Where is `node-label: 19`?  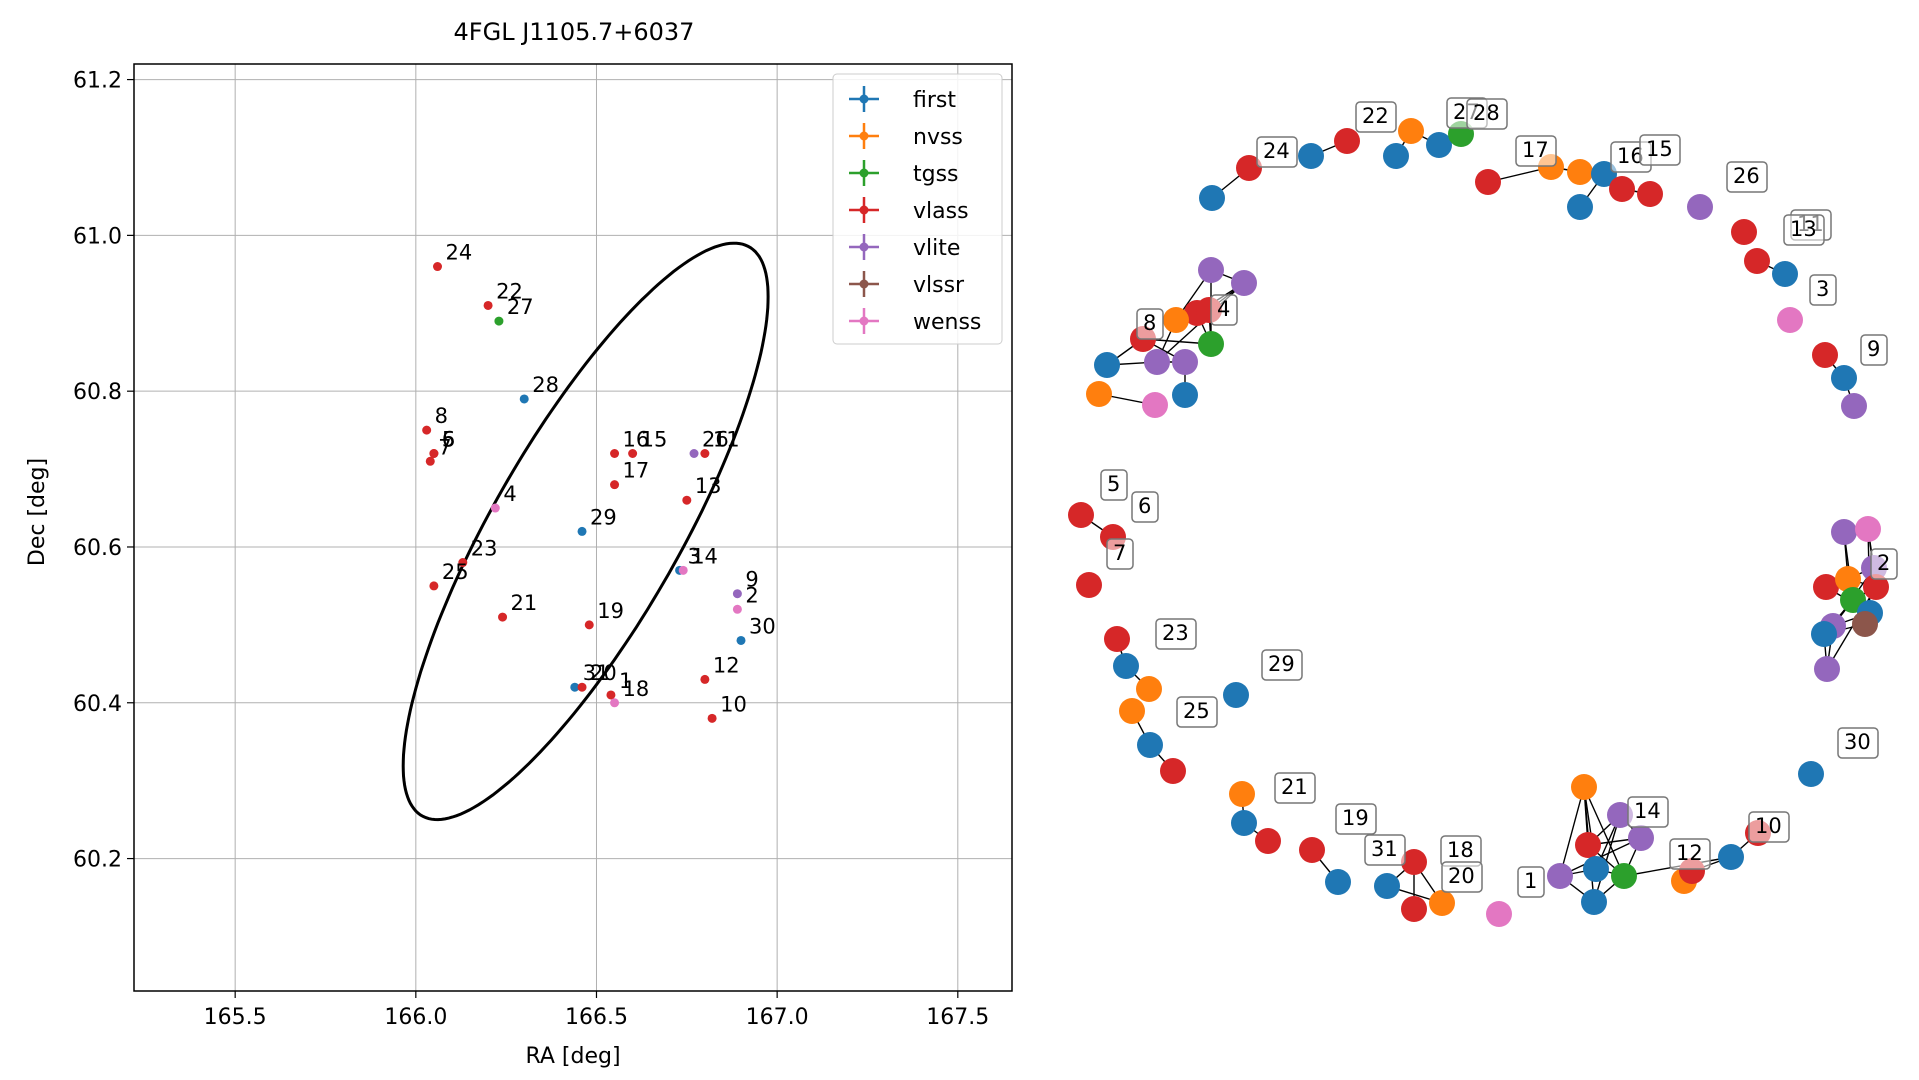 node-label: 19 is located at coordinates (1355, 818).